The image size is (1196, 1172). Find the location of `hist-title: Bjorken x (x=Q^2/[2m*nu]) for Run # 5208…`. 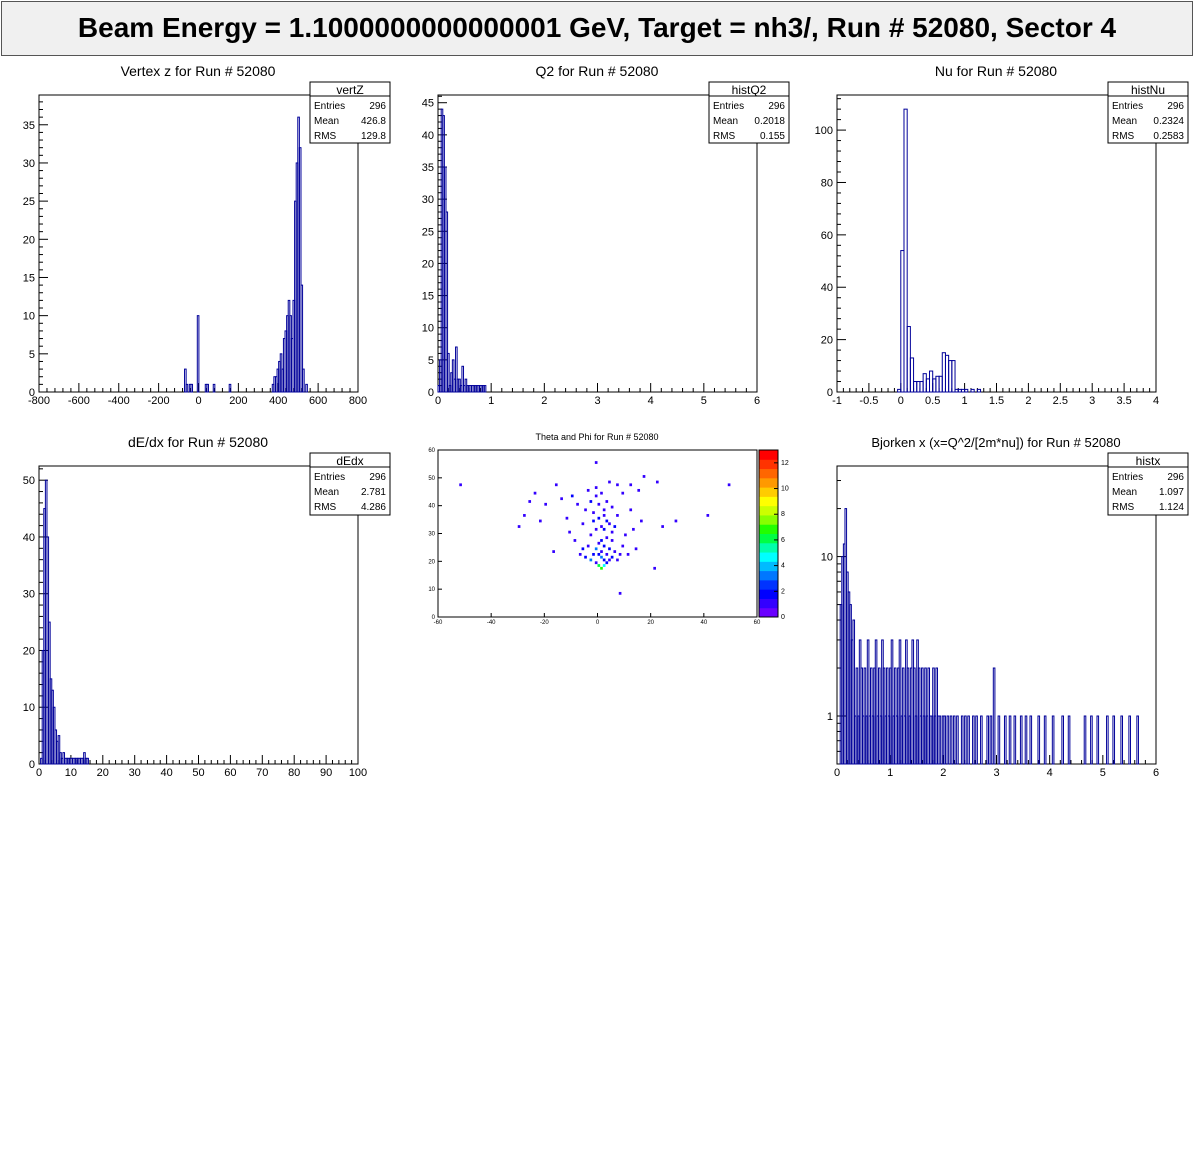

hist-title: Bjorken x (x=Q^2/[2m*nu]) for Run # 5208… is located at coordinates (995, 442).